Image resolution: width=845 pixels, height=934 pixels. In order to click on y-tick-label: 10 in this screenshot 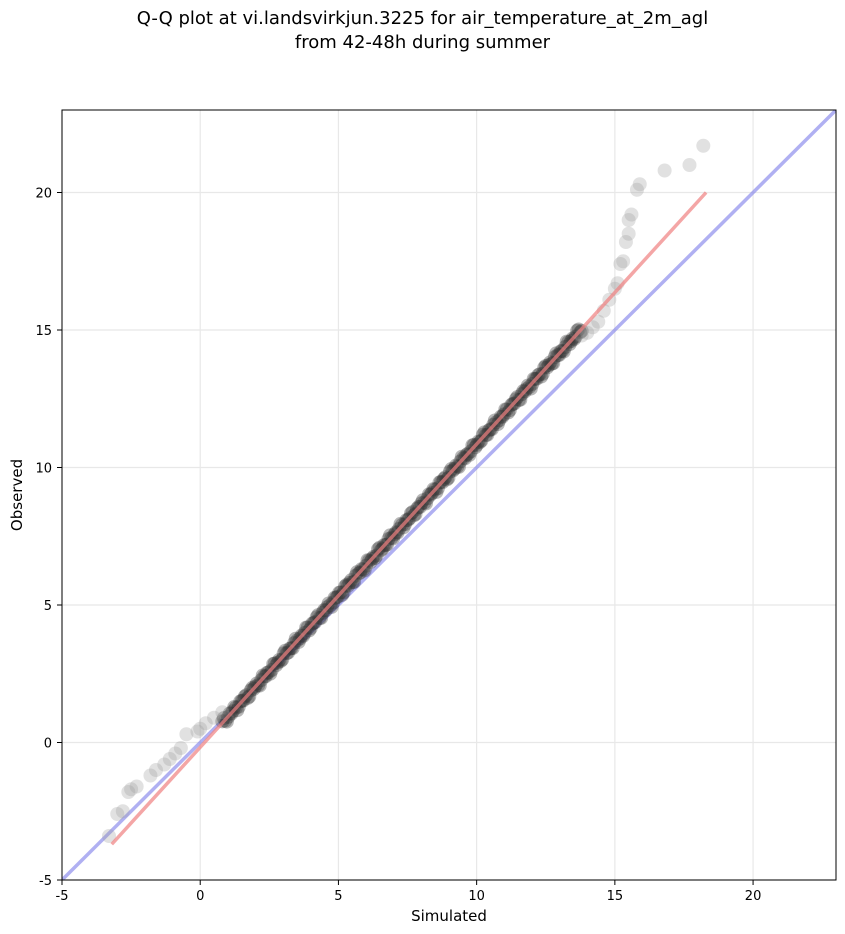, I will do `click(43, 469)`.